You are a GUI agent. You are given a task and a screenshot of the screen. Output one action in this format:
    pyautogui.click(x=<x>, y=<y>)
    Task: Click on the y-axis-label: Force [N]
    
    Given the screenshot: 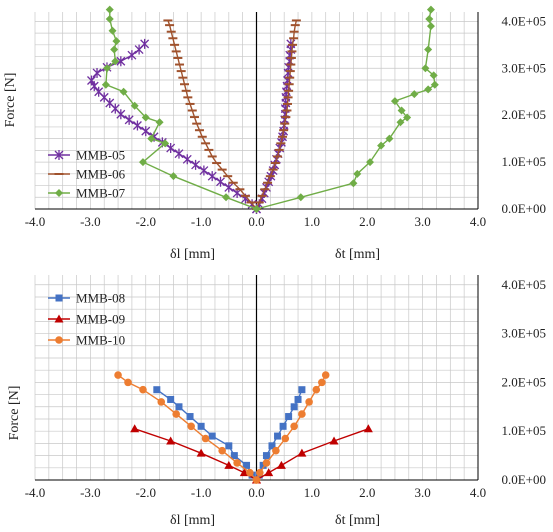 What is the action you would take?
    pyautogui.click(x=10, y=100)
    